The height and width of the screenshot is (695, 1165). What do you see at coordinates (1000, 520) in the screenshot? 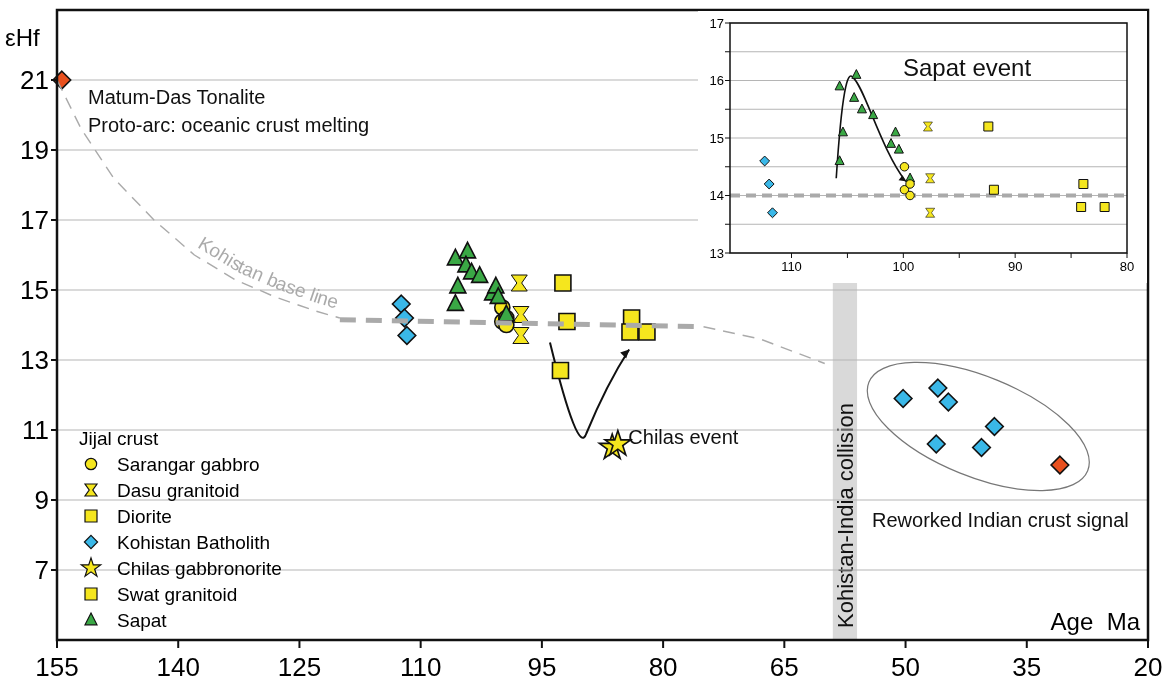
I see `annotation: Reworked Indian crust signal` at bounding box center [1000, 520].